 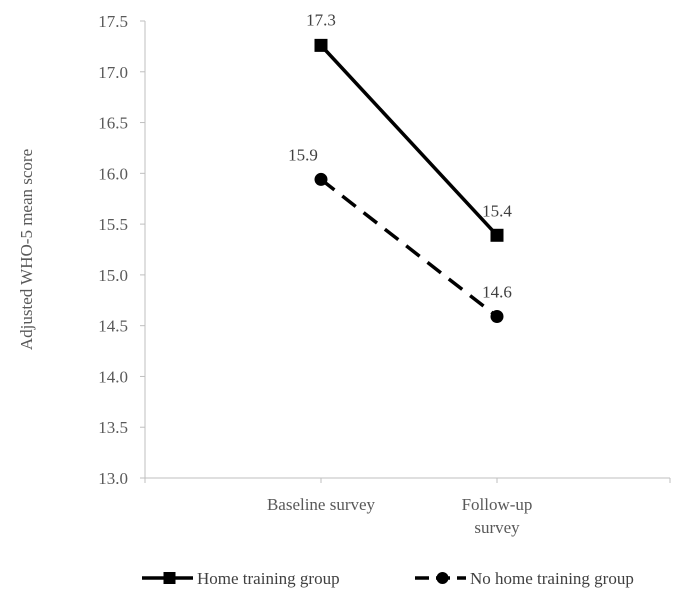 I want to click on y-tick-label: 14.5, so click(x=113, y=326).